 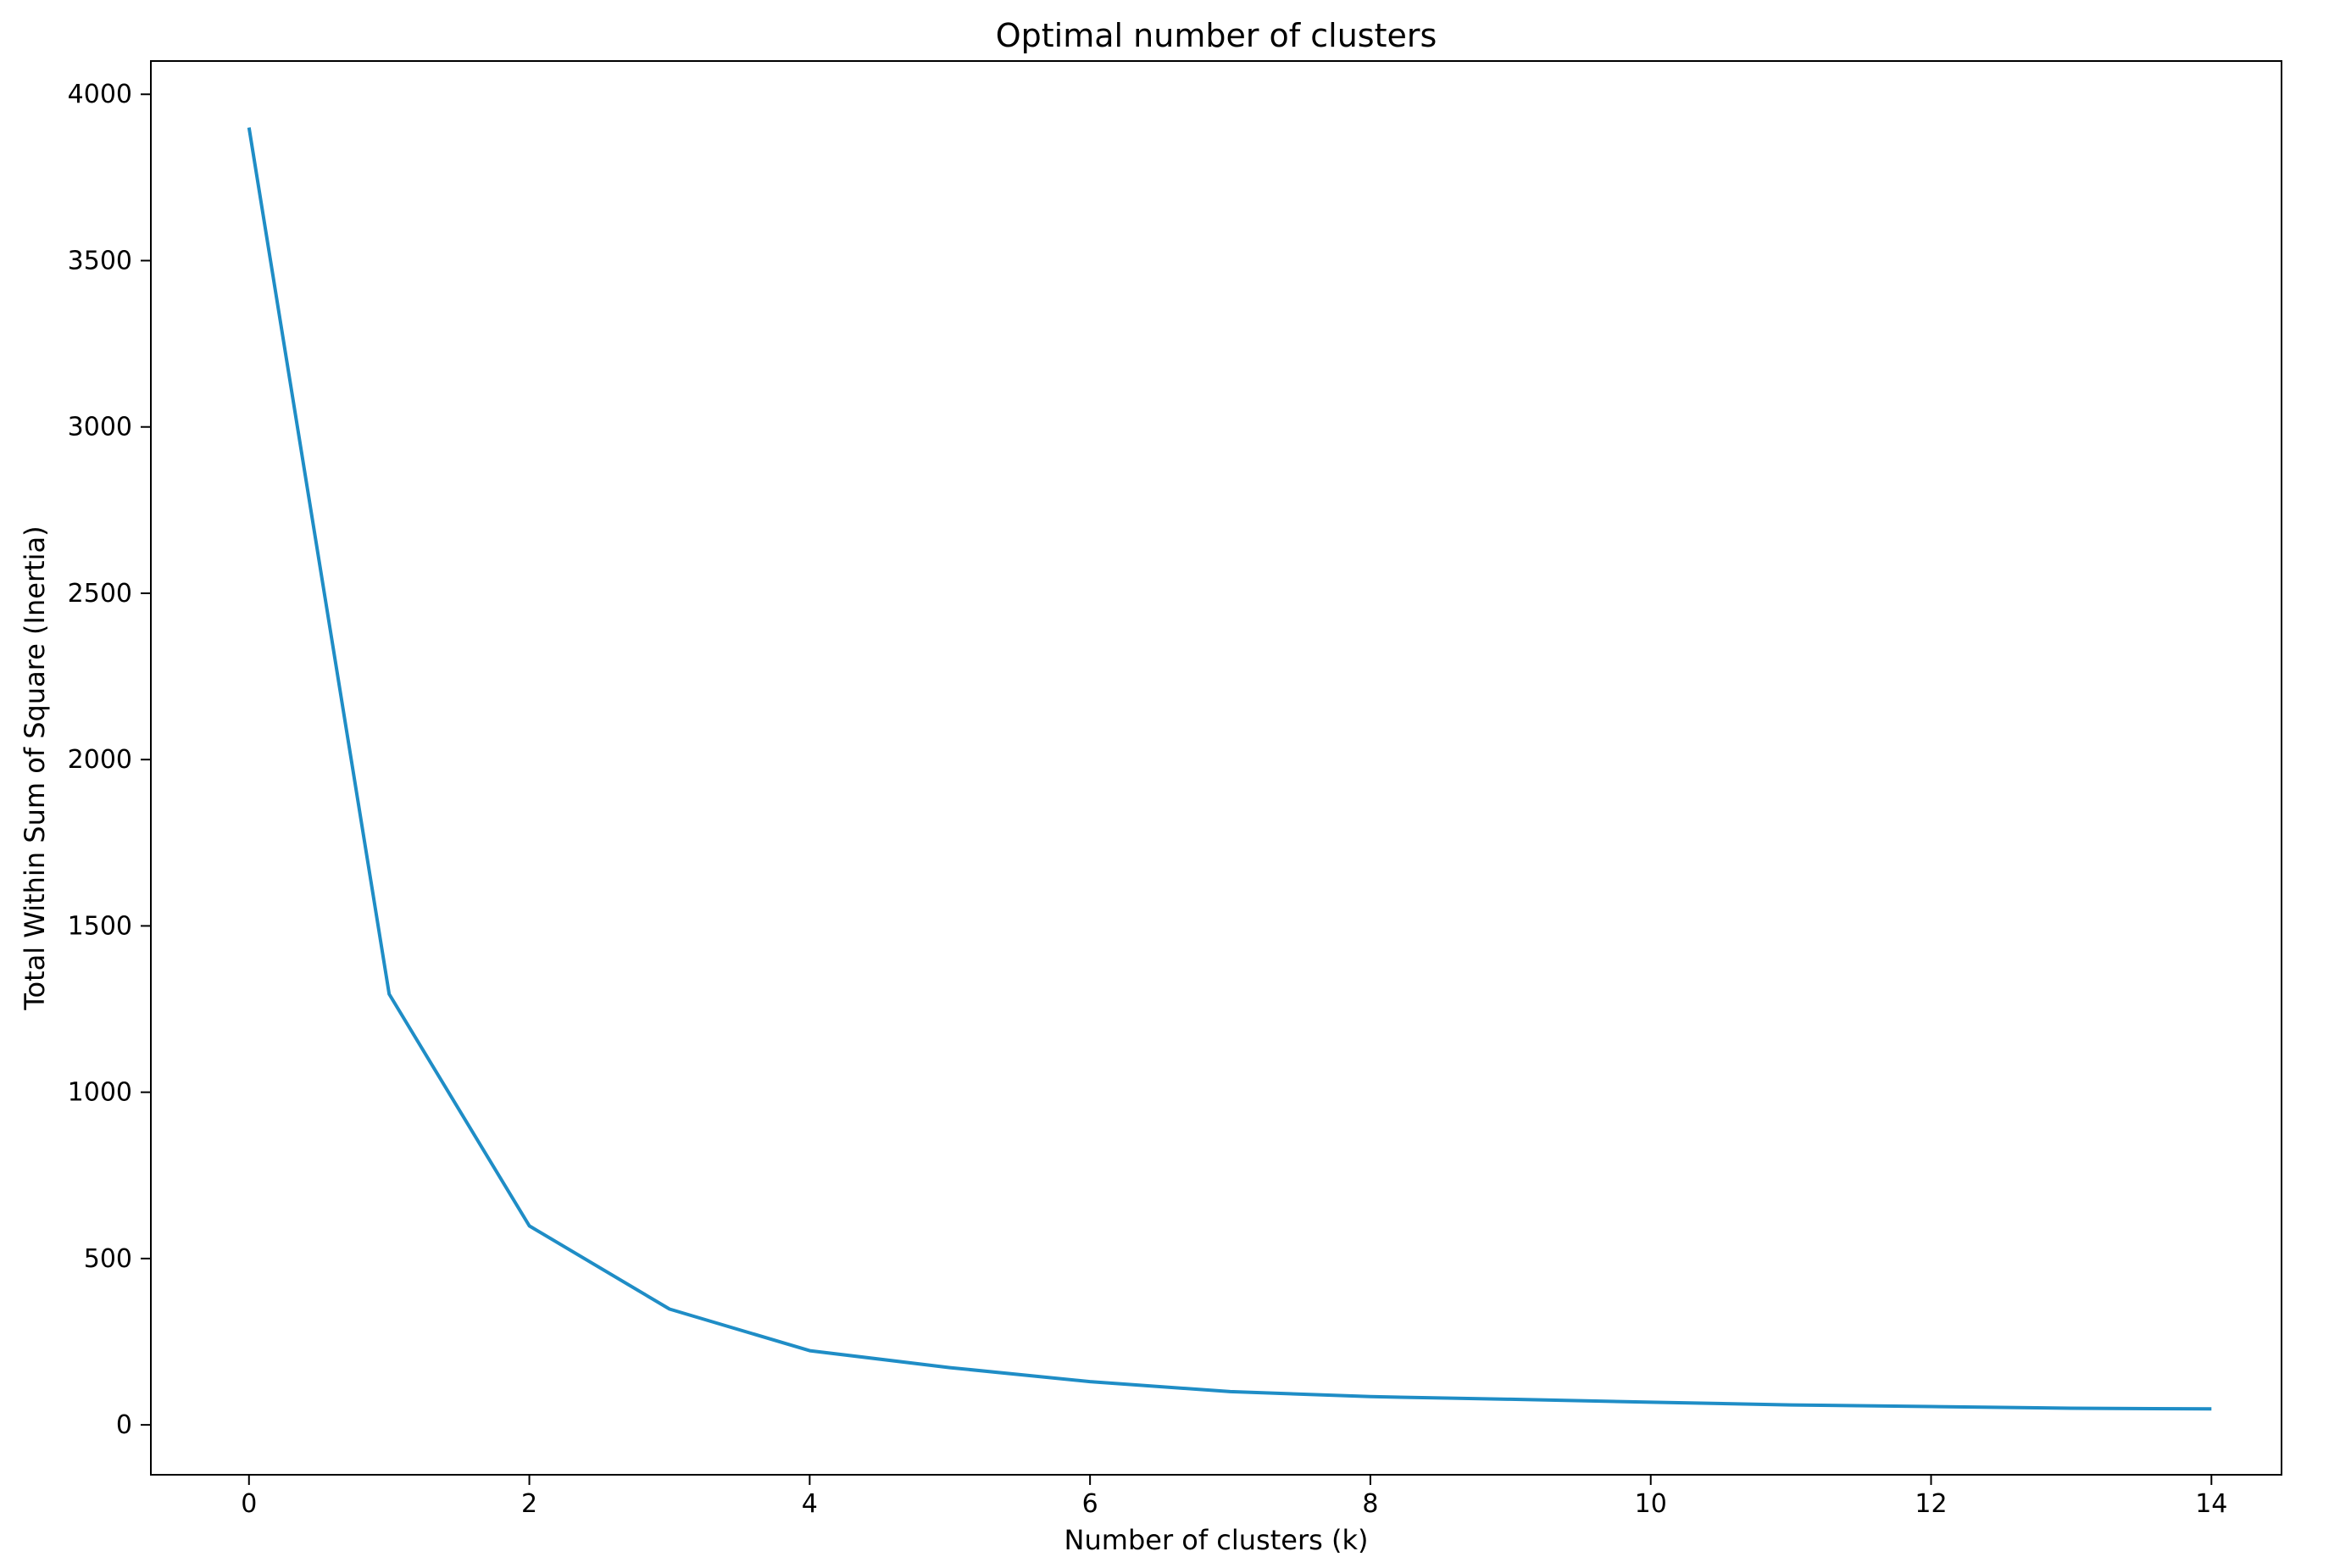 What do you see at coordinates (249, 1504) in the screenshot?
I see `x-tick-label: 0` at bounding box center [249, 1504].